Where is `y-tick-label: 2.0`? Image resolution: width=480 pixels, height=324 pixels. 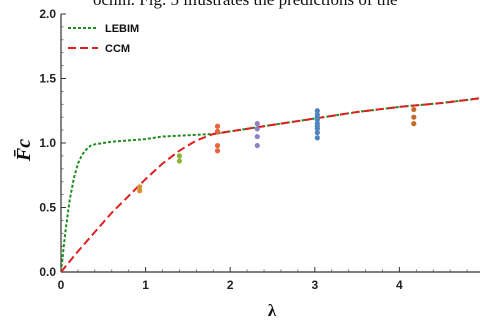 y-tick-label: 2.0 is located at coordinates (47, 14).